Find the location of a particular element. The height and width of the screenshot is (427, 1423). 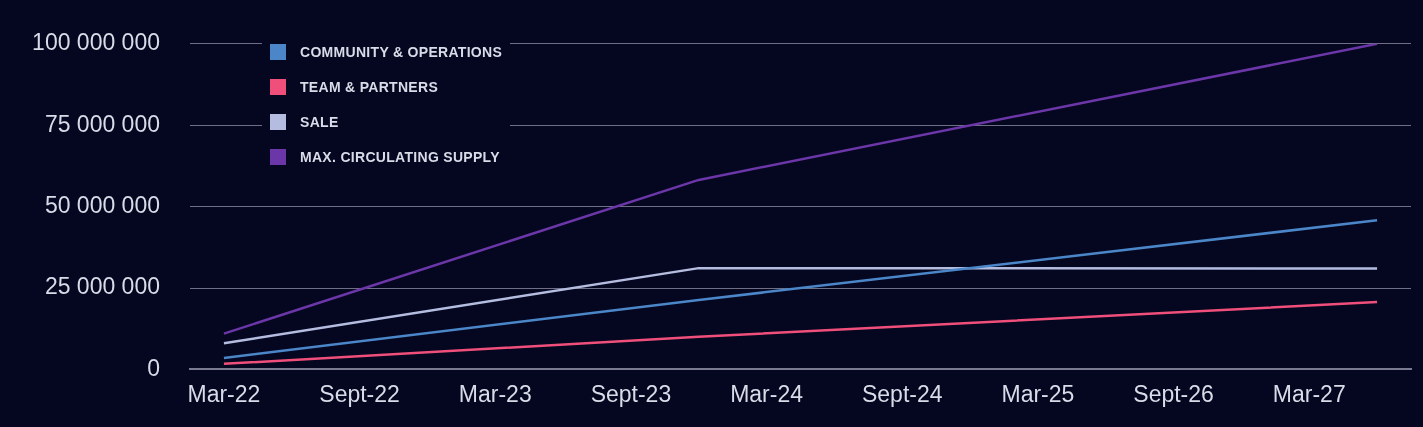

legend-label: COMMUNITY & OPERATIONS is located at coordinates (401, 51).